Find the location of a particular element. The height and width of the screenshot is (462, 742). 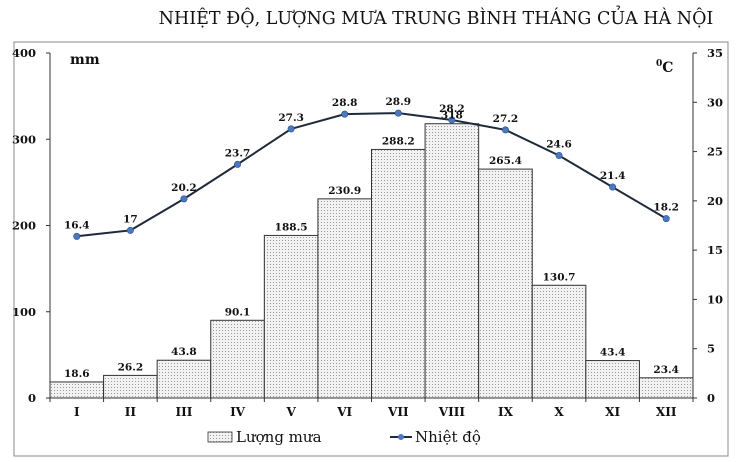

legend-label-temperature: Nhiệt độ is located at coordinates (448, 437).